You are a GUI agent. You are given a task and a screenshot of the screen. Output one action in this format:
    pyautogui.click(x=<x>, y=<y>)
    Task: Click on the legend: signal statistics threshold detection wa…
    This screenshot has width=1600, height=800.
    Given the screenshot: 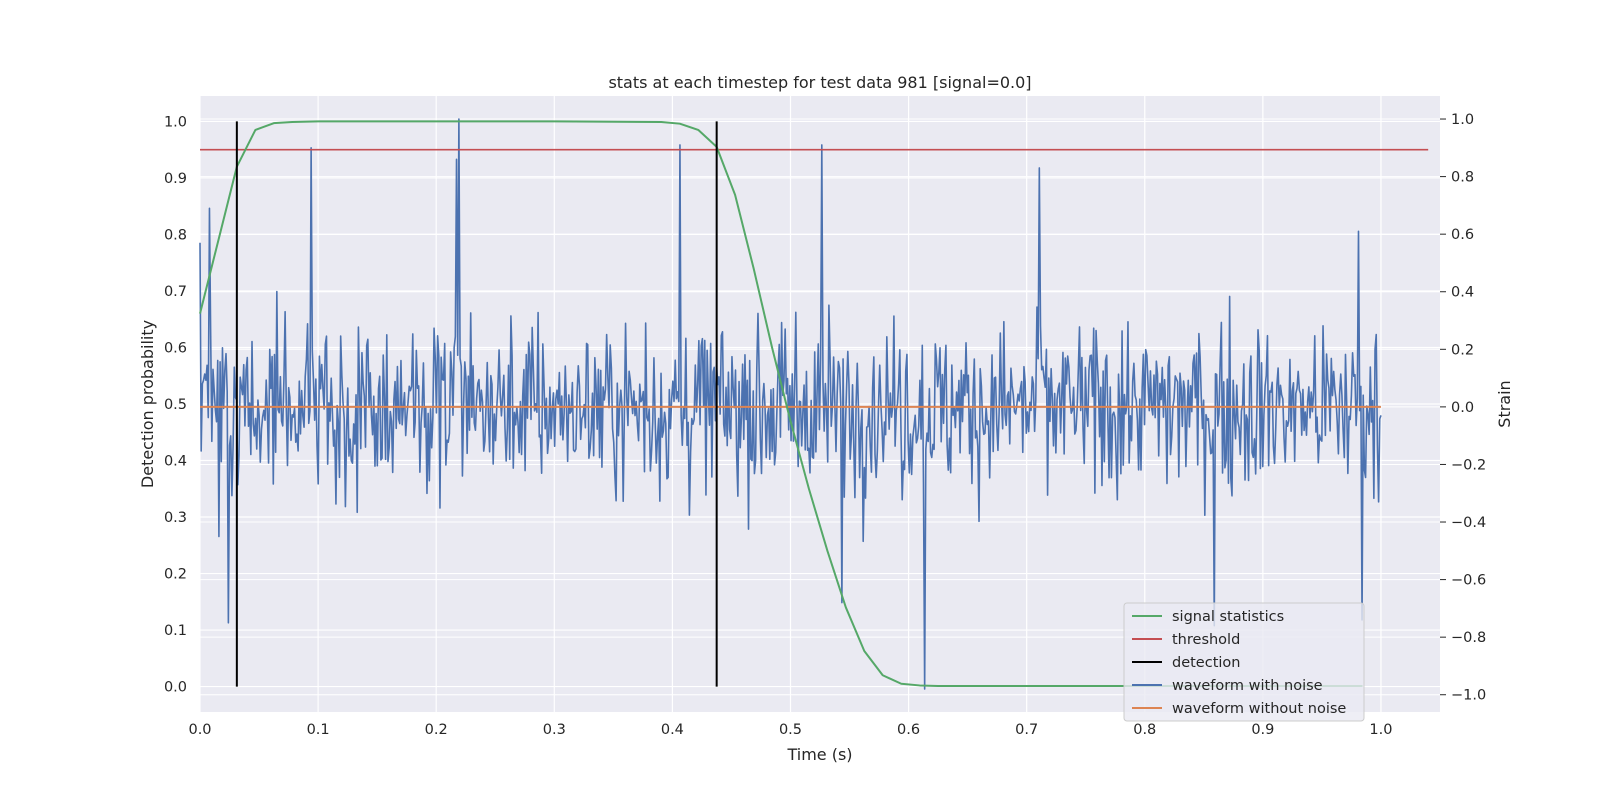 What is the action you would take?
    pyautogui.click(x=1244, y=662)
    